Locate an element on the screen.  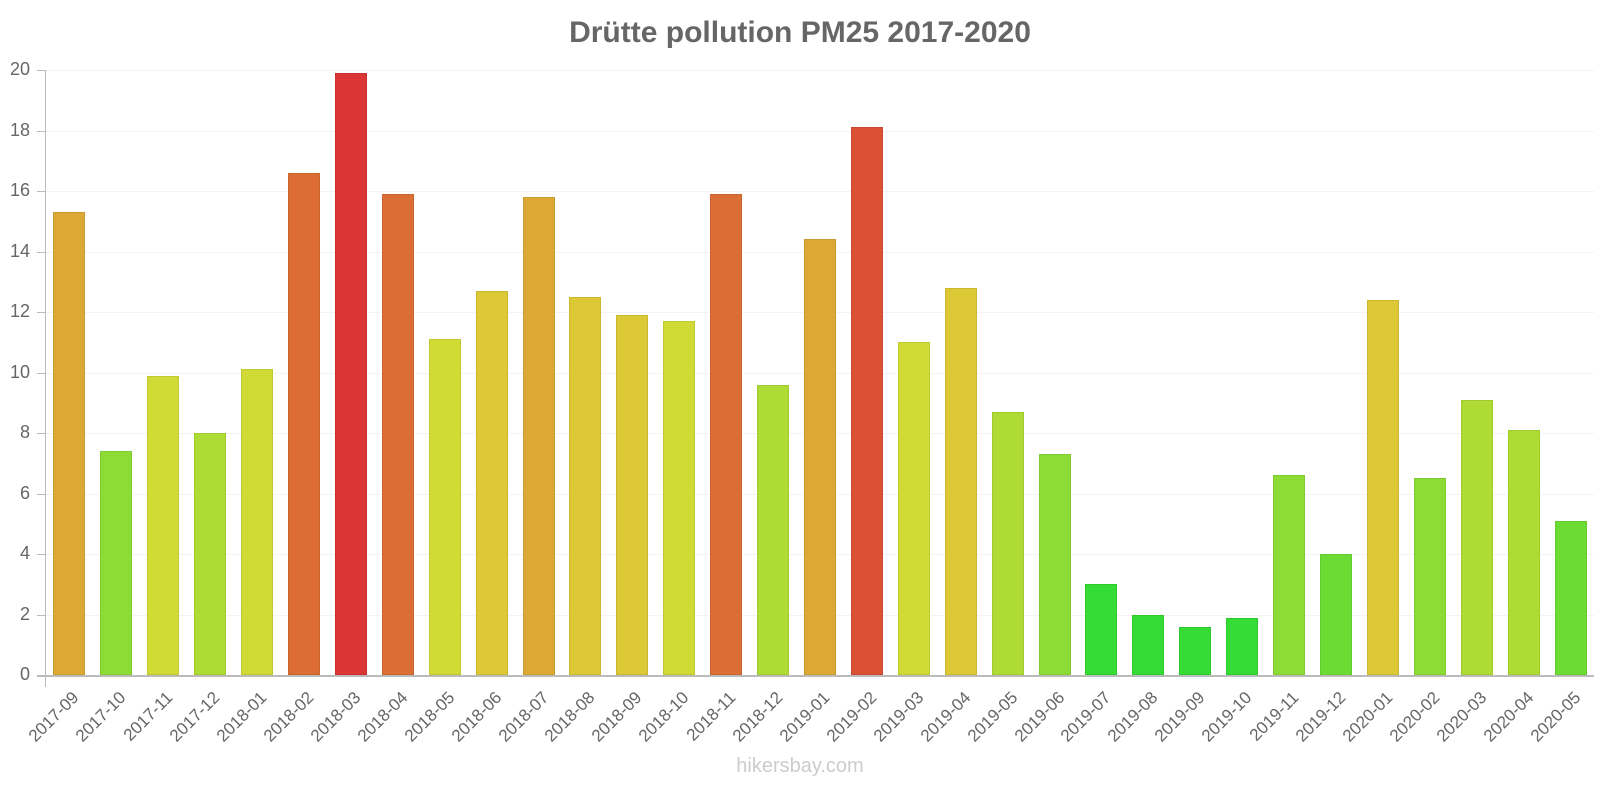
chart-title: Drütte pollution PM25 2017-2020 is located at coordinates (800, 32).